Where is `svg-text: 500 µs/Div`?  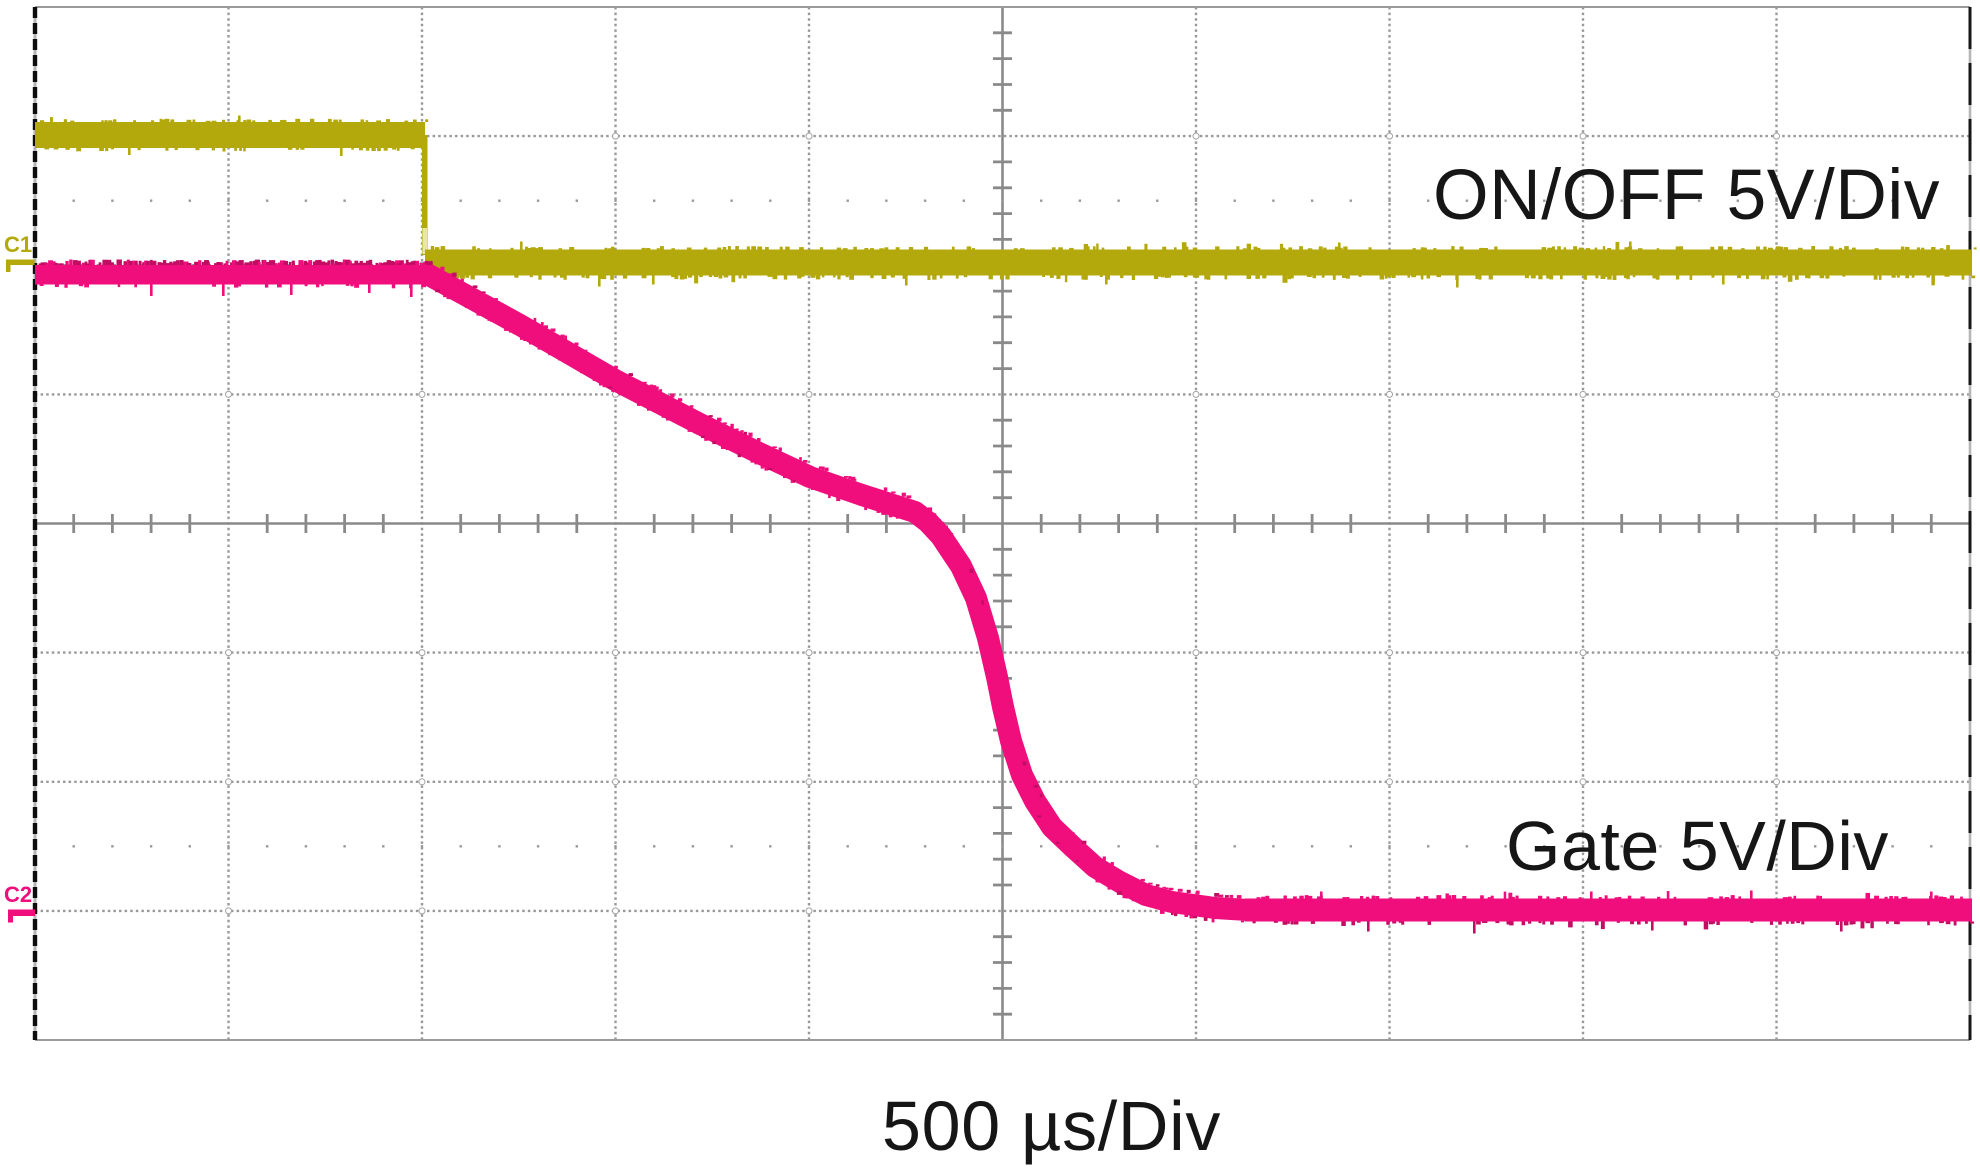 svg-text: 500 µs/Div is located at coordinates (1051, 1126).